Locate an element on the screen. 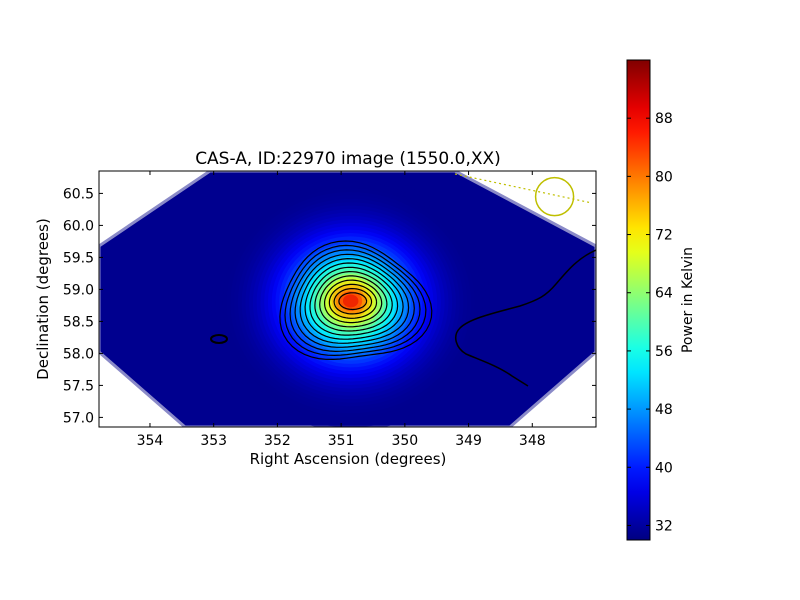 The image size is (800, 600). emission-layer is located at coordinates (350, 301).